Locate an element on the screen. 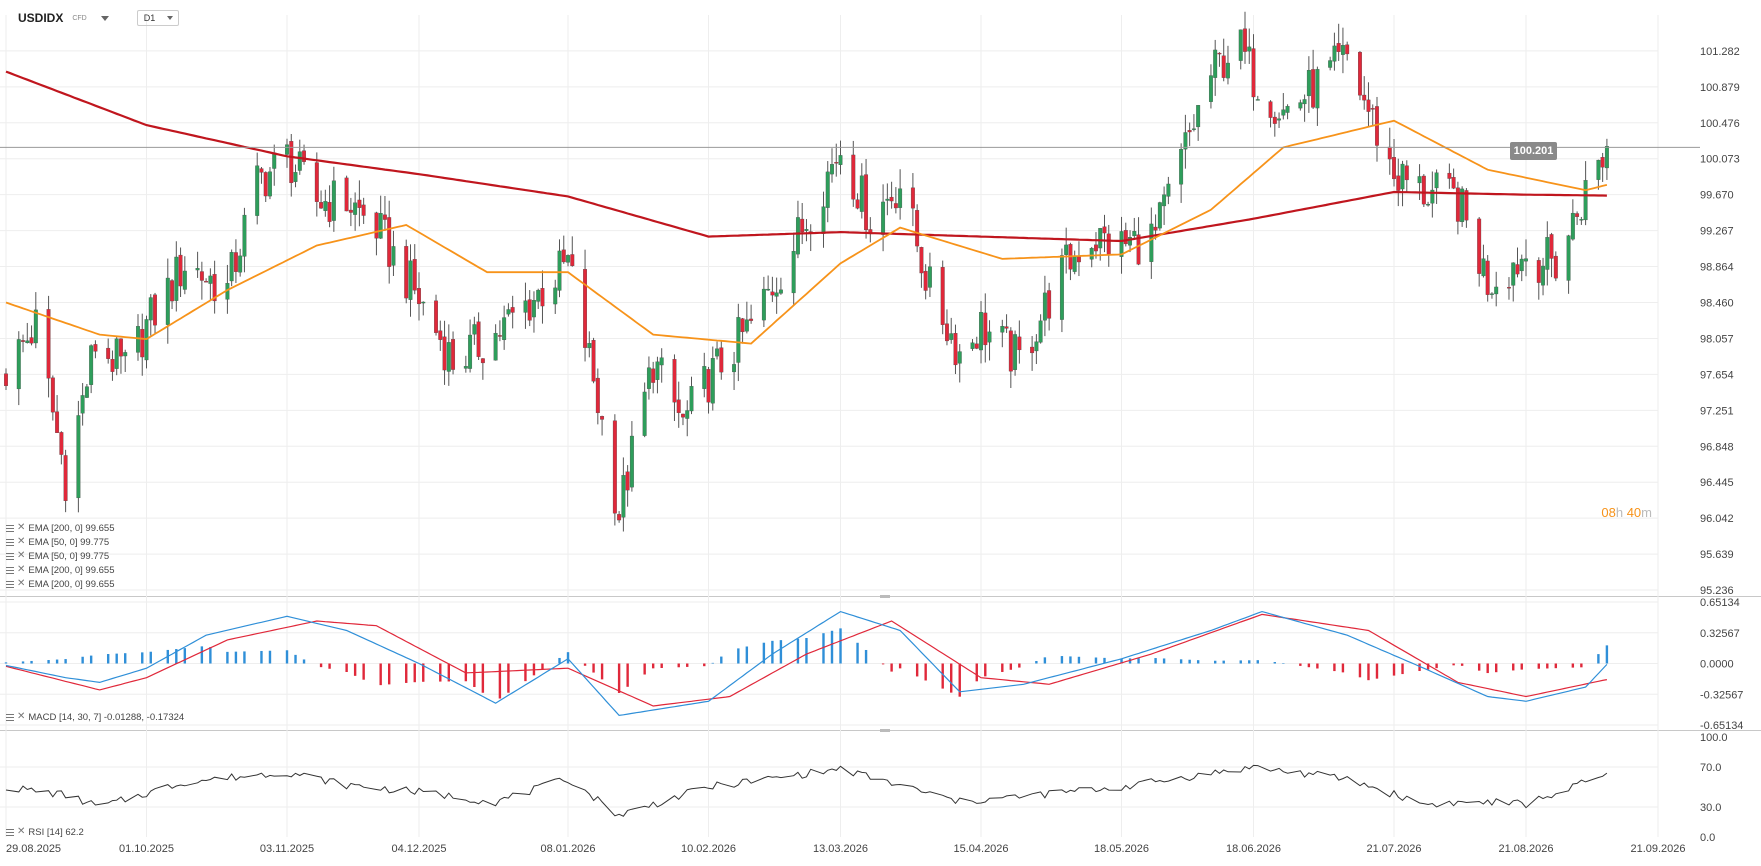 The image size is (1761, 866). close-icon: ✕ is located at coordinates (21, 583).